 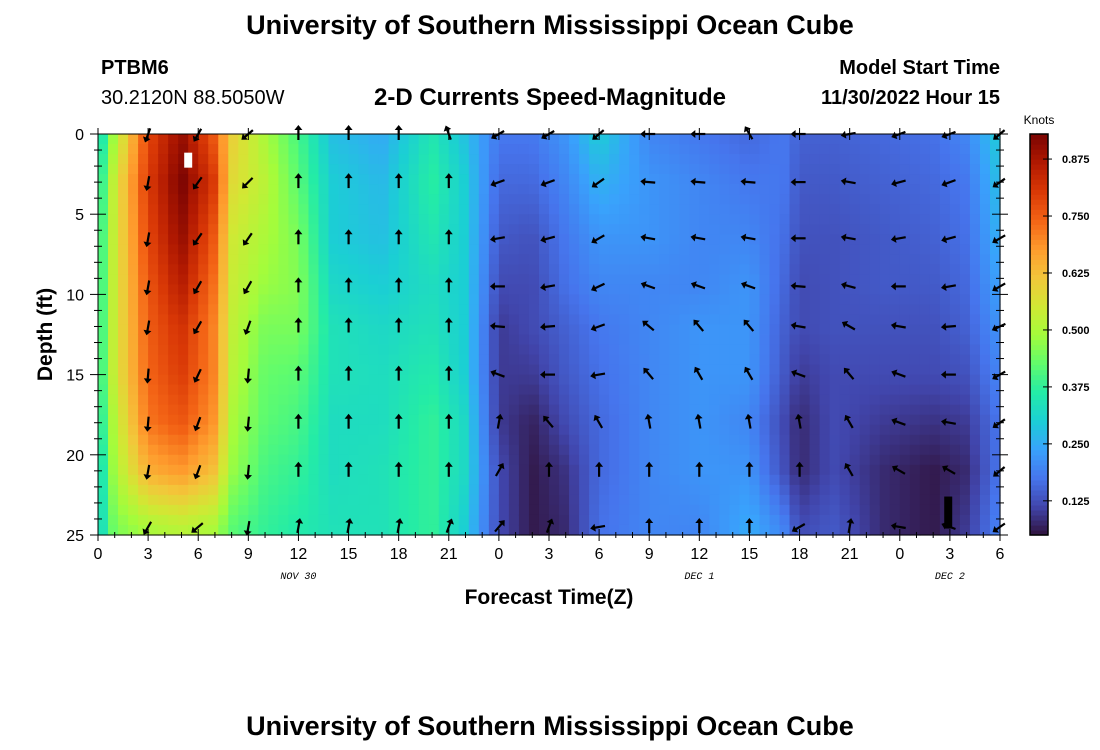 What do you see at coordinates (449, 554) in the screenshot?
I see `x-tick-label: 21` at bounding box center [449, 554].